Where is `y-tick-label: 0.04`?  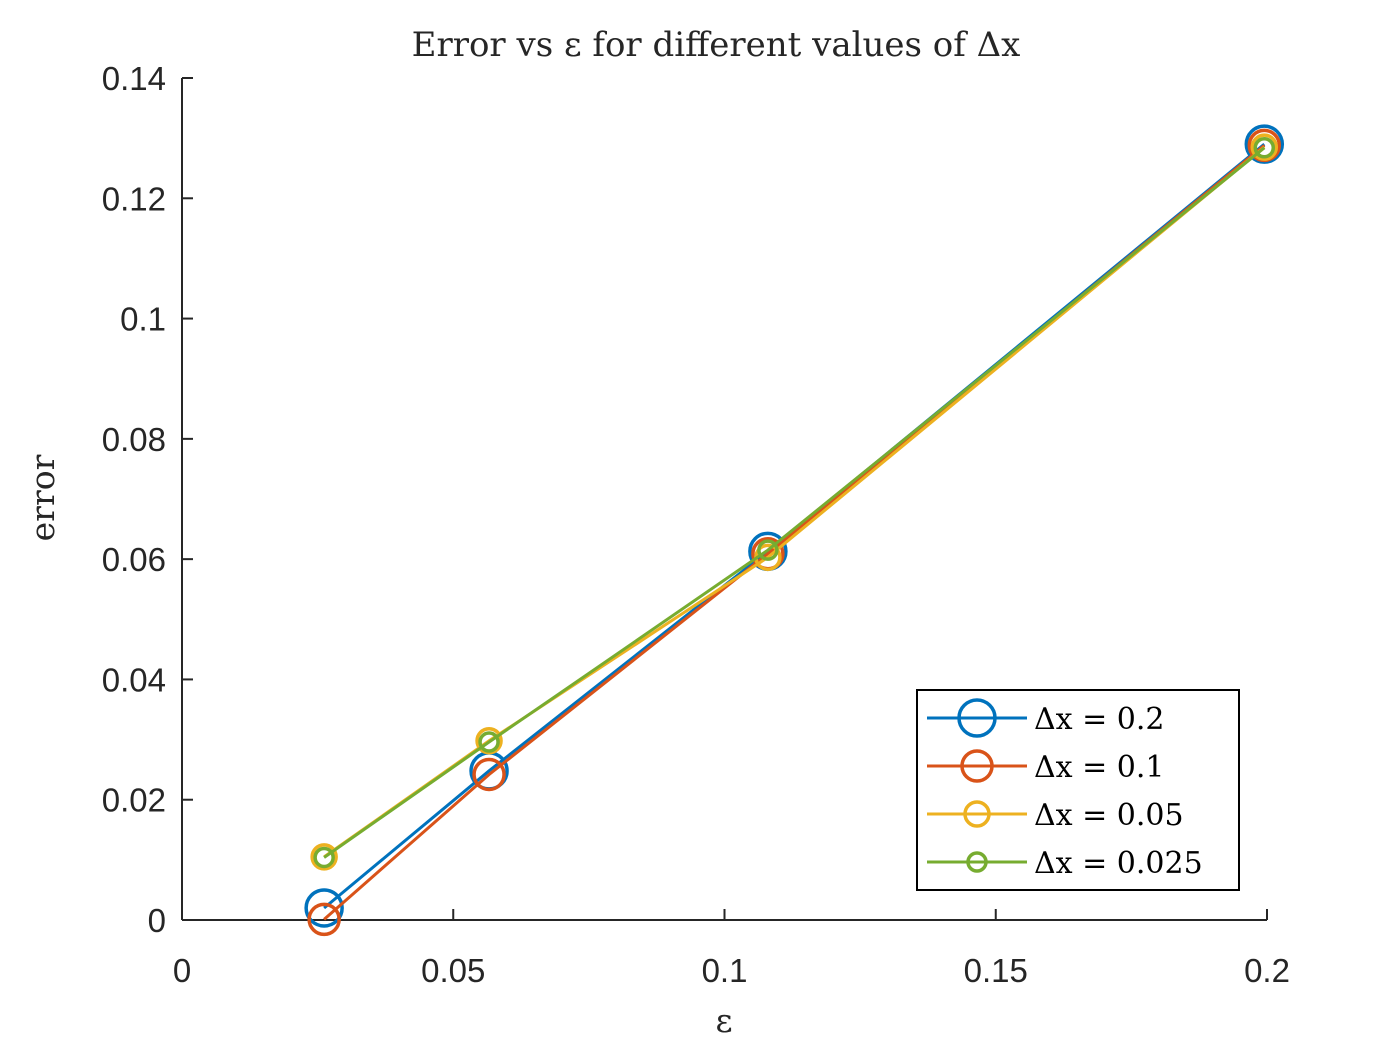 y-tick-label: 0.04 is located at coordinates (134, 679).